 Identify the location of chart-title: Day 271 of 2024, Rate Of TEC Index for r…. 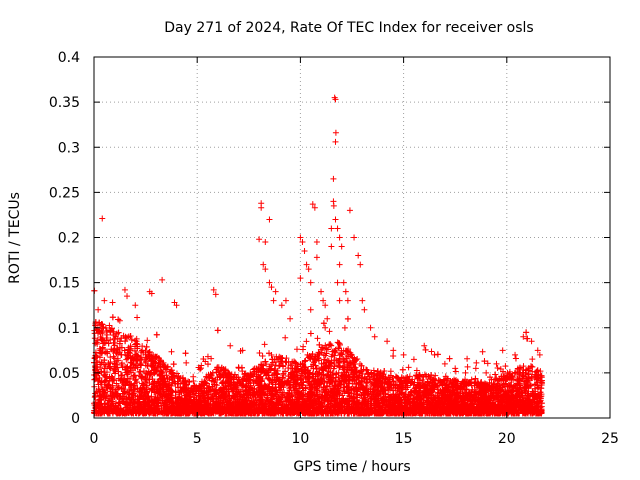
(348, 28).